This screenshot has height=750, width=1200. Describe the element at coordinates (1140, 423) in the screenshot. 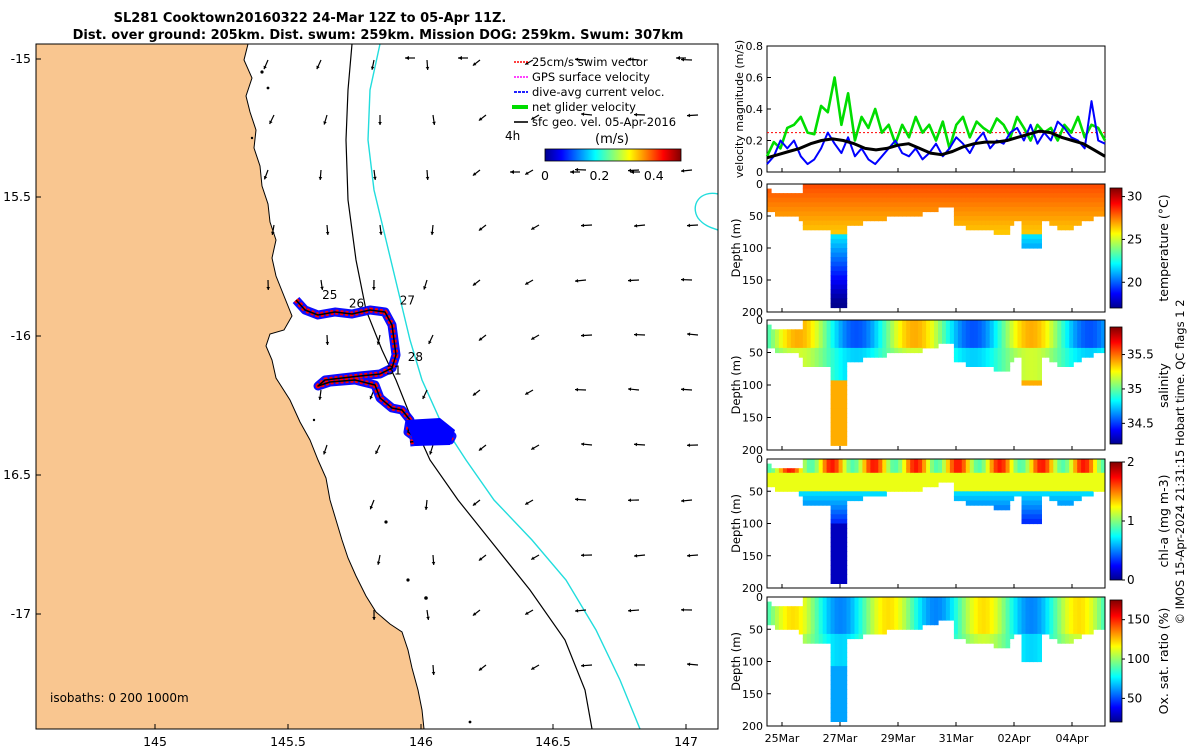

I see `colorbar-tick-label: 34.5` at that location.